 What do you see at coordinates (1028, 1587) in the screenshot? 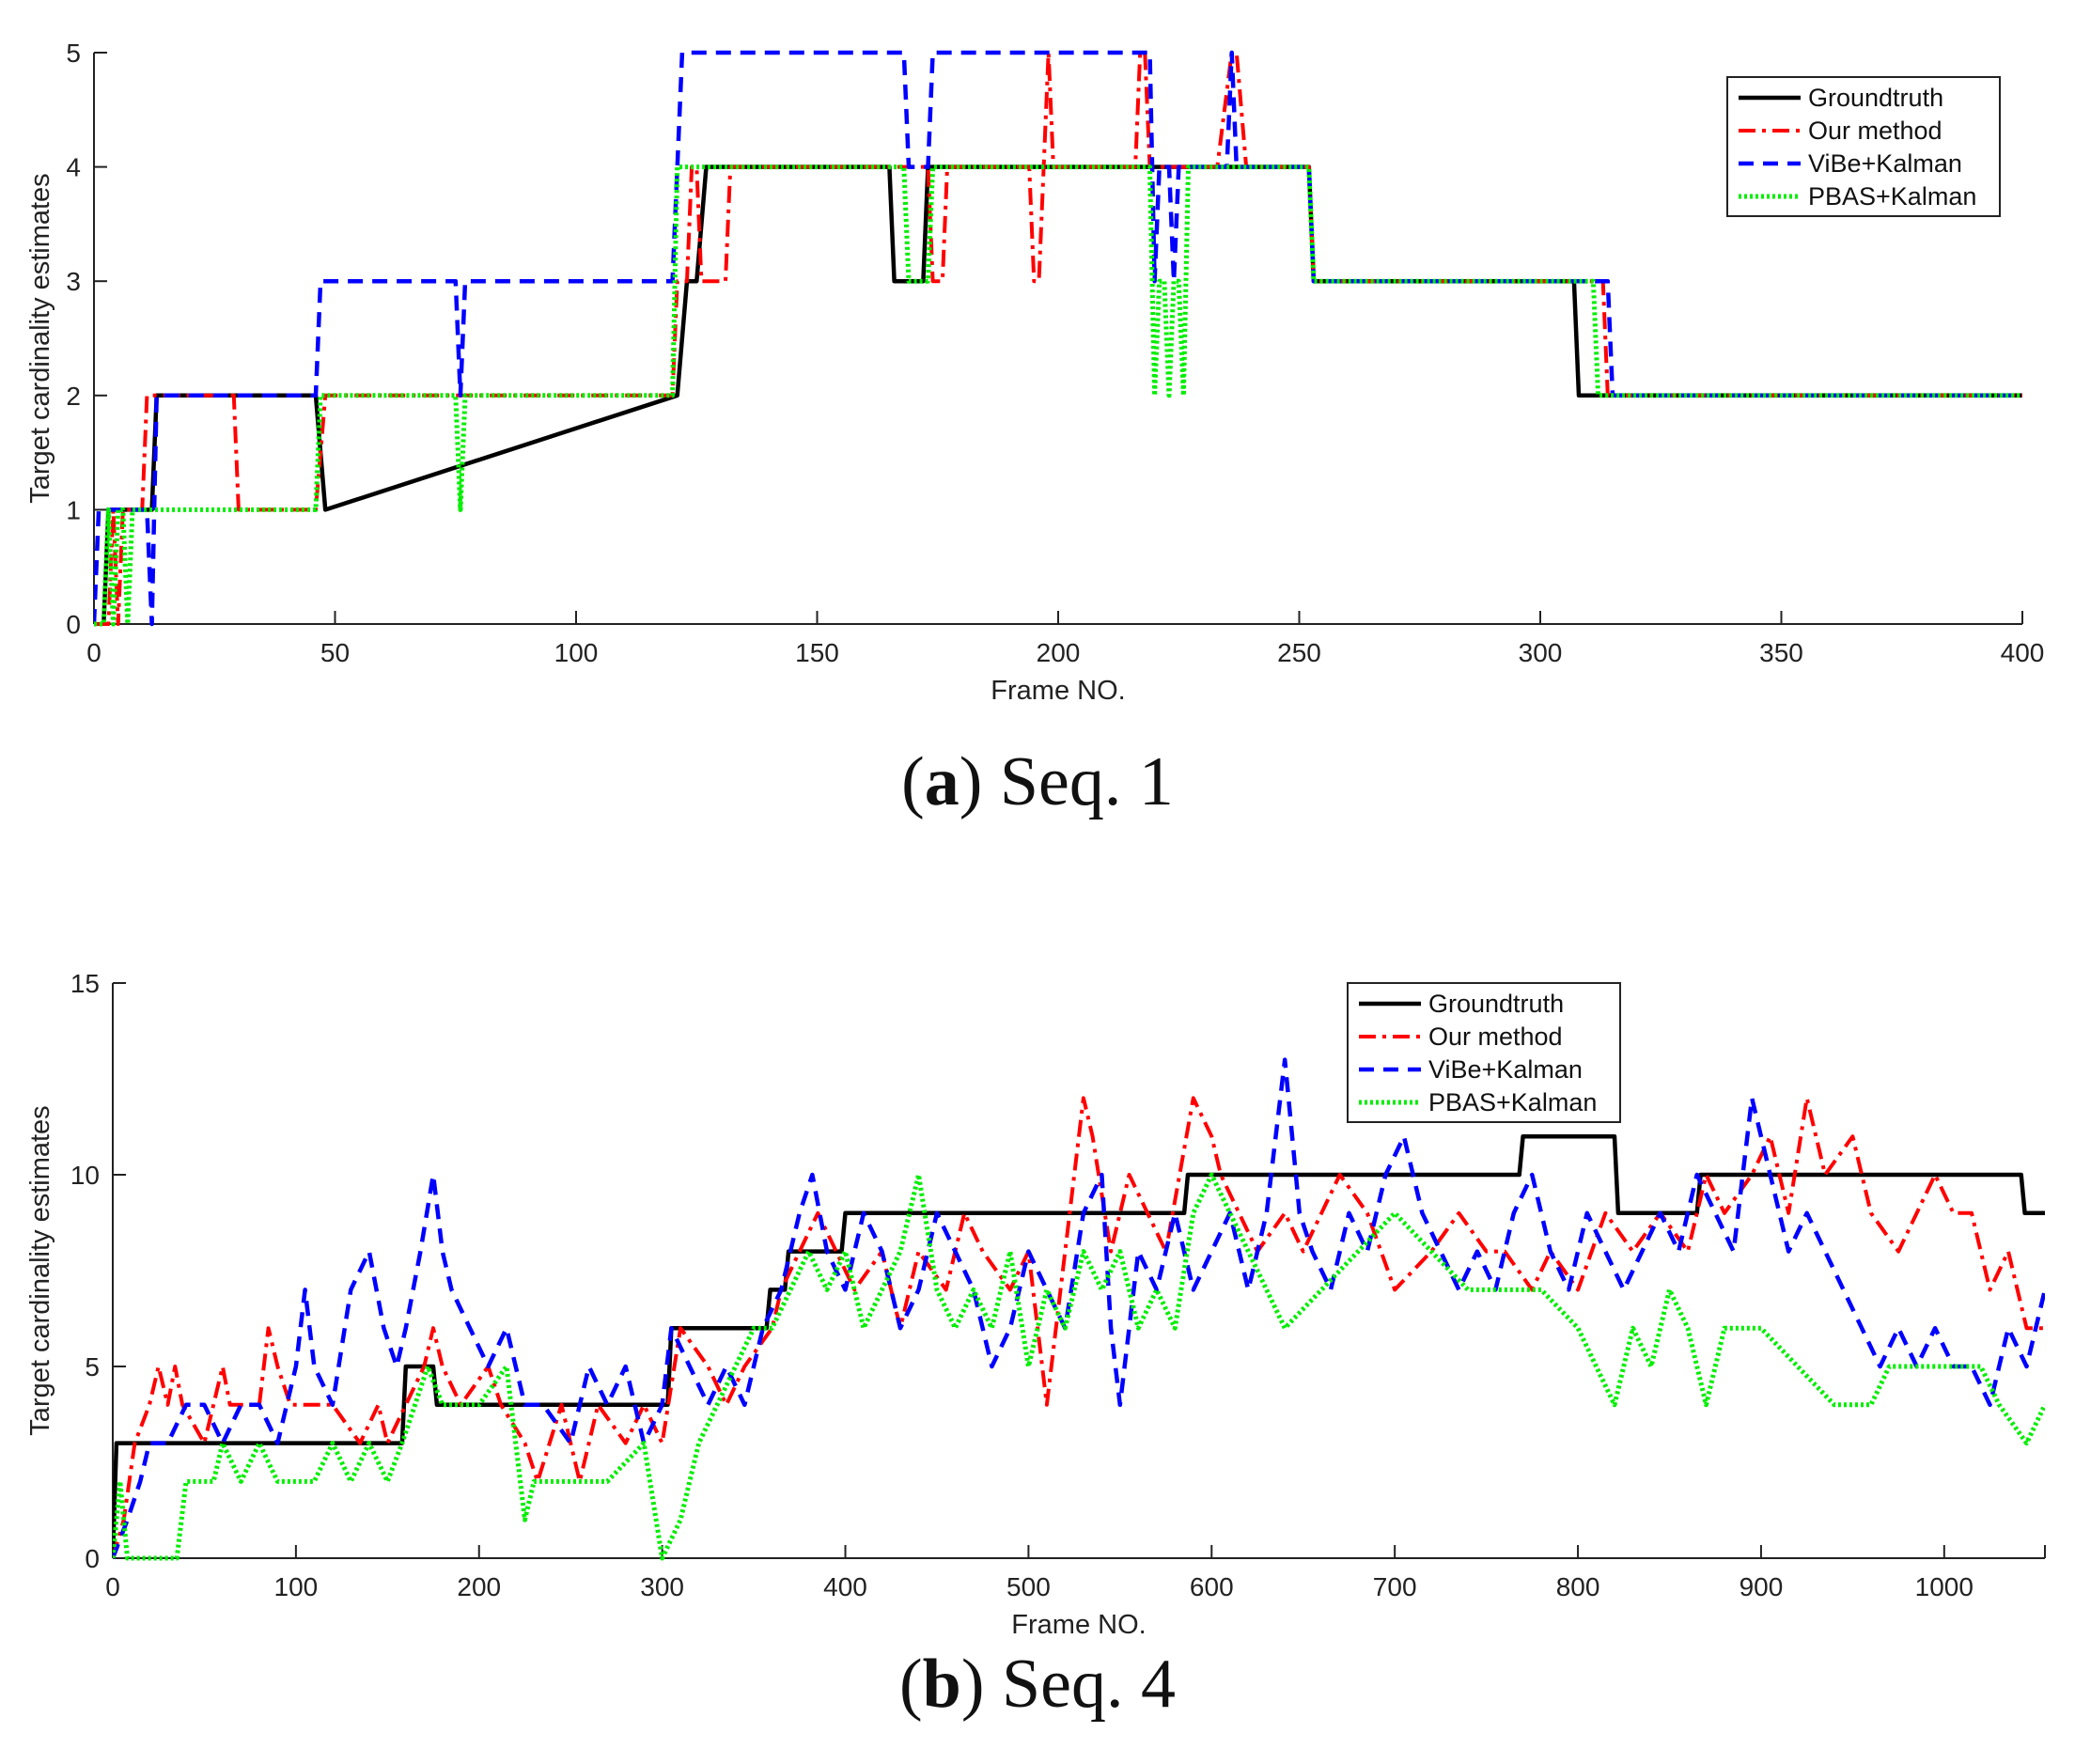
I see `x-tick-label: 500` at bounding box center [1028, 1587].